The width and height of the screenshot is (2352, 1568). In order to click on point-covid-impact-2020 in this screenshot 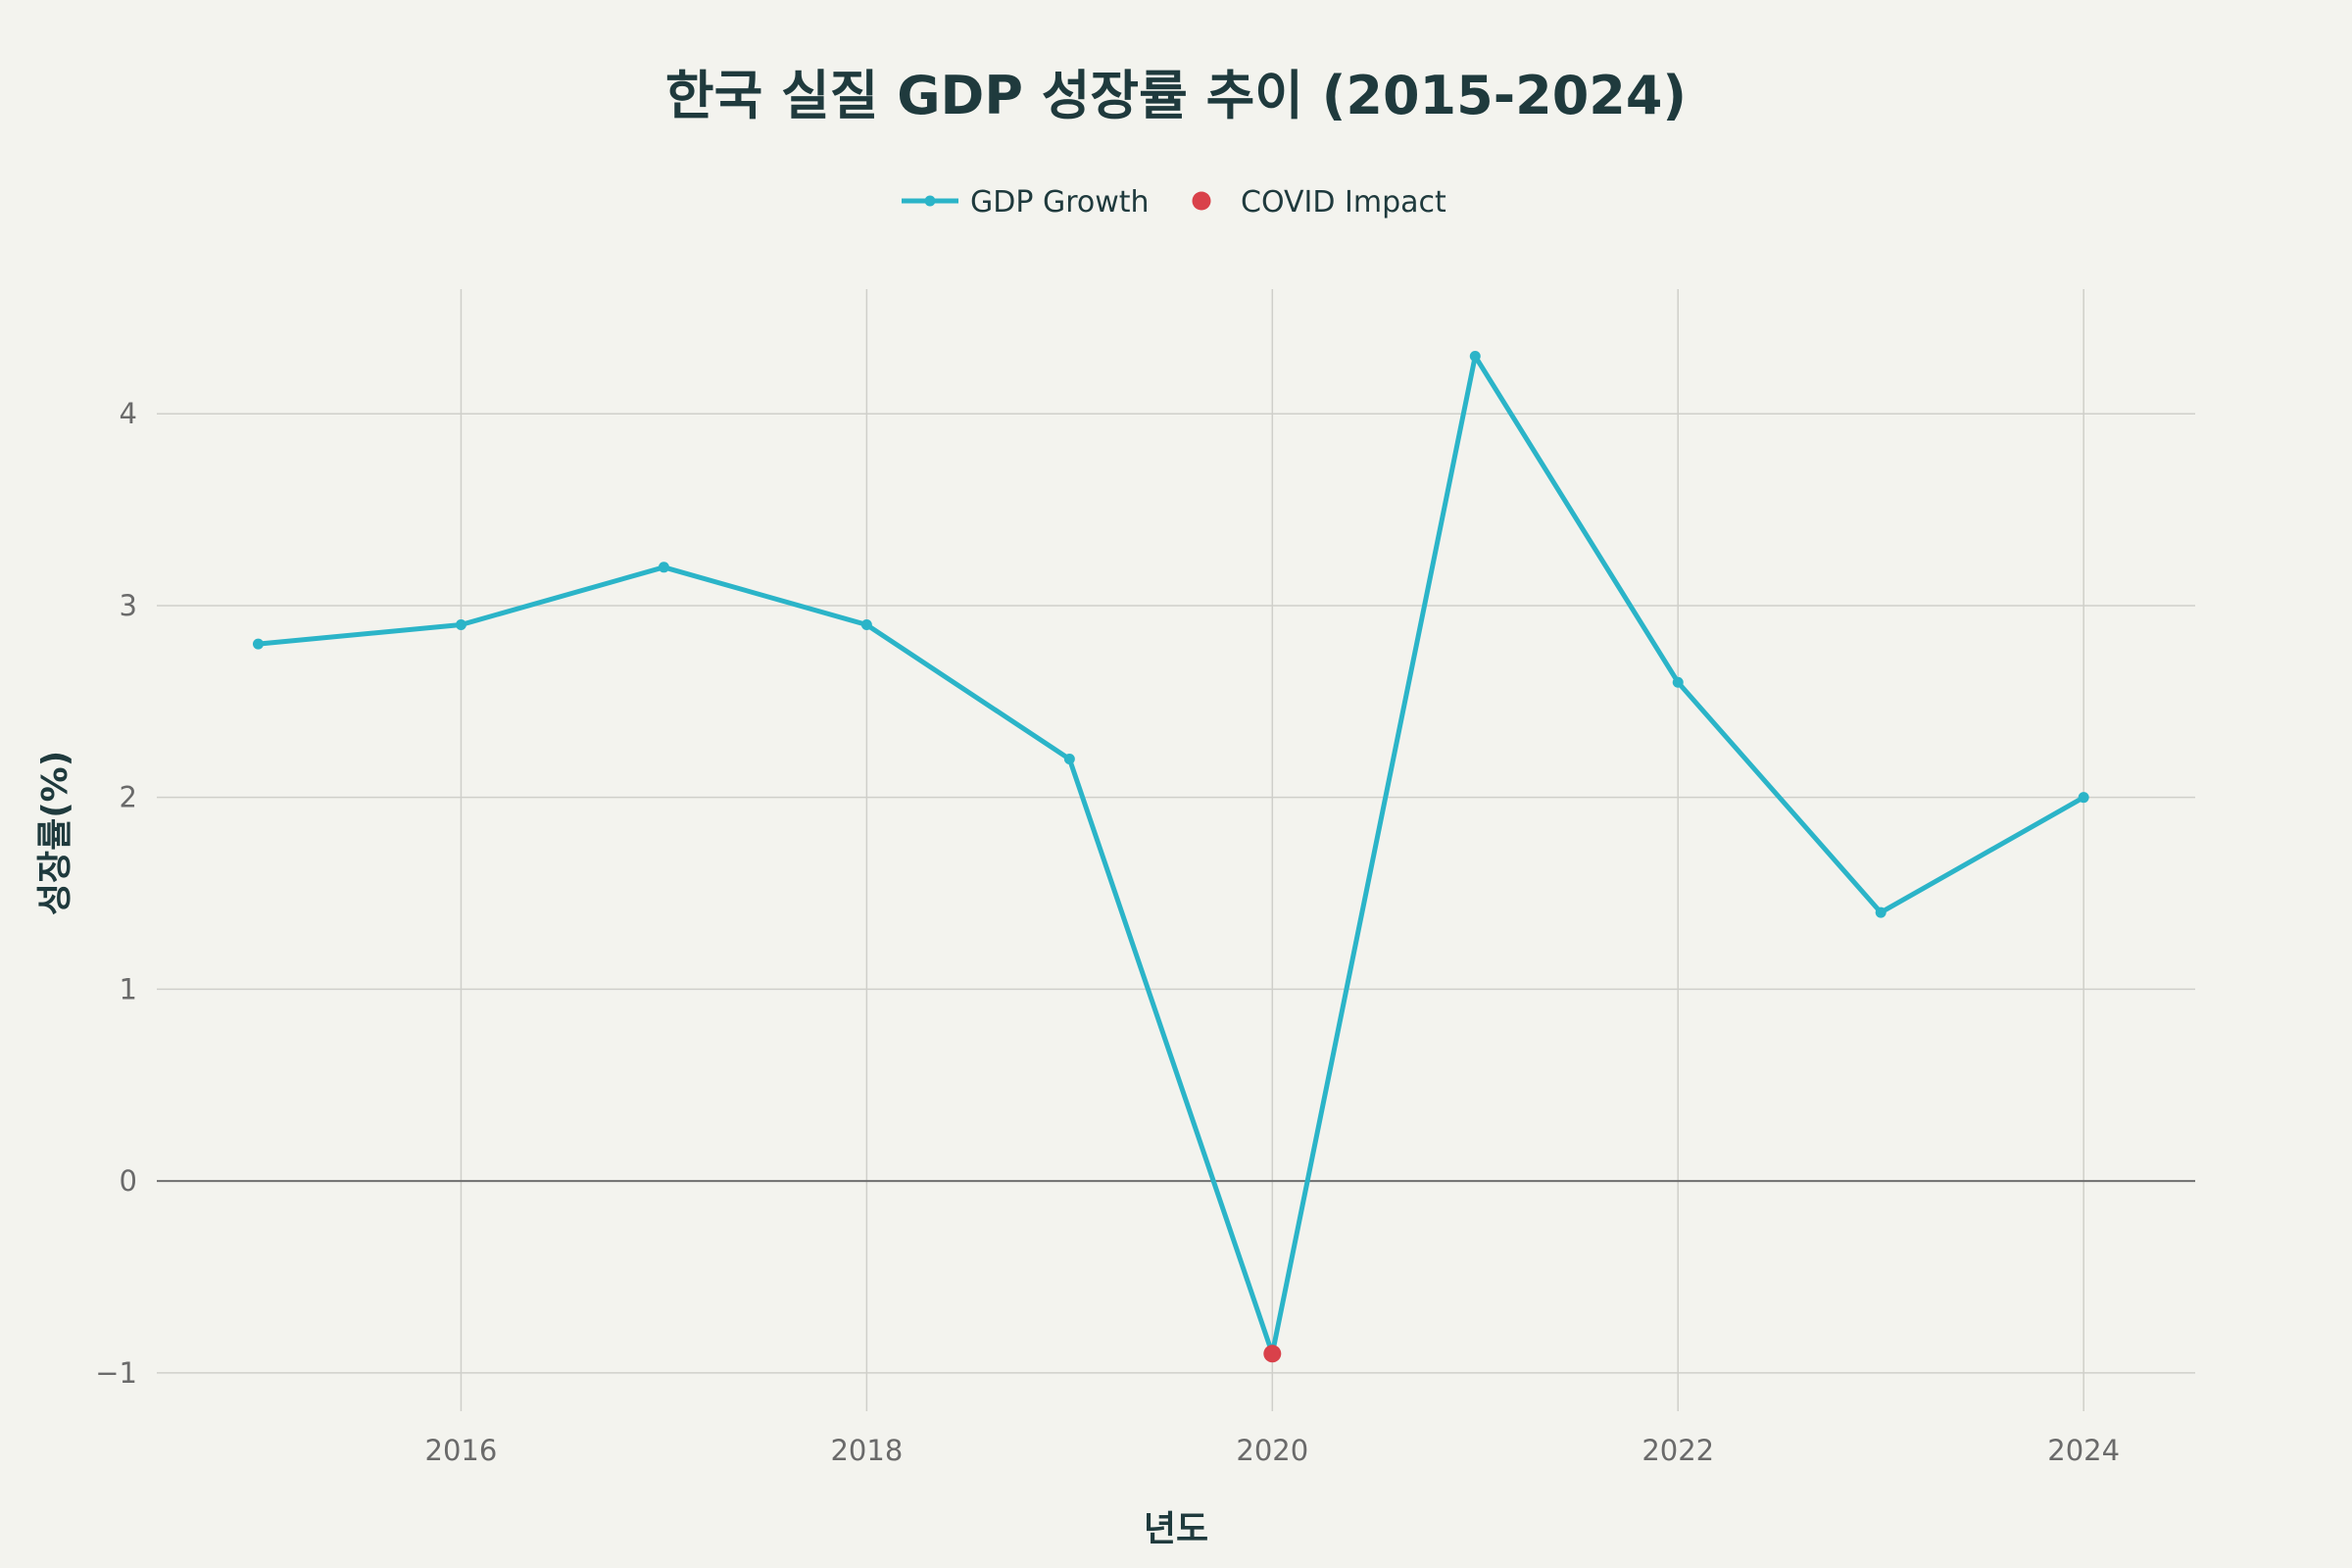, I will do `click(1272, 1354)`.